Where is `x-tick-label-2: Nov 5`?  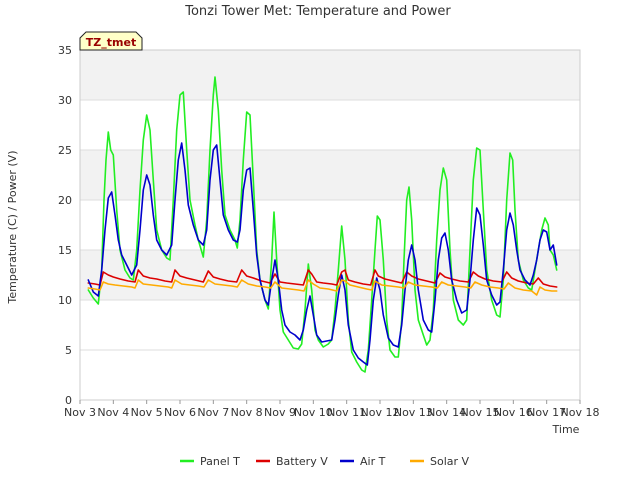 x-tick-label-2: Nov 5 is located at coordinates (147, 412).